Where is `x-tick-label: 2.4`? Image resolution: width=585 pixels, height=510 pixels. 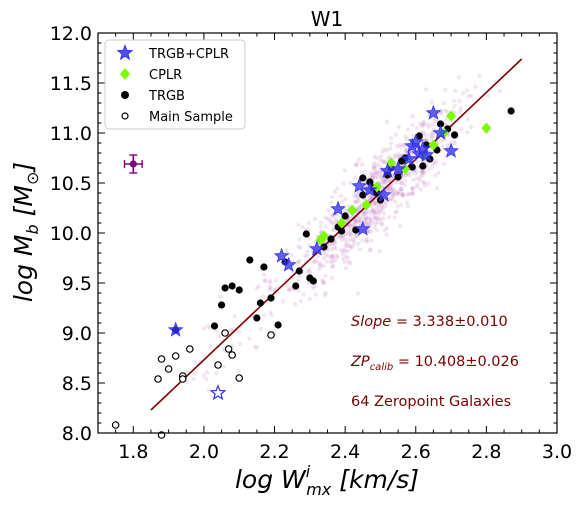 x-tick-label: 2.4 is located at coordinates (345, 452).